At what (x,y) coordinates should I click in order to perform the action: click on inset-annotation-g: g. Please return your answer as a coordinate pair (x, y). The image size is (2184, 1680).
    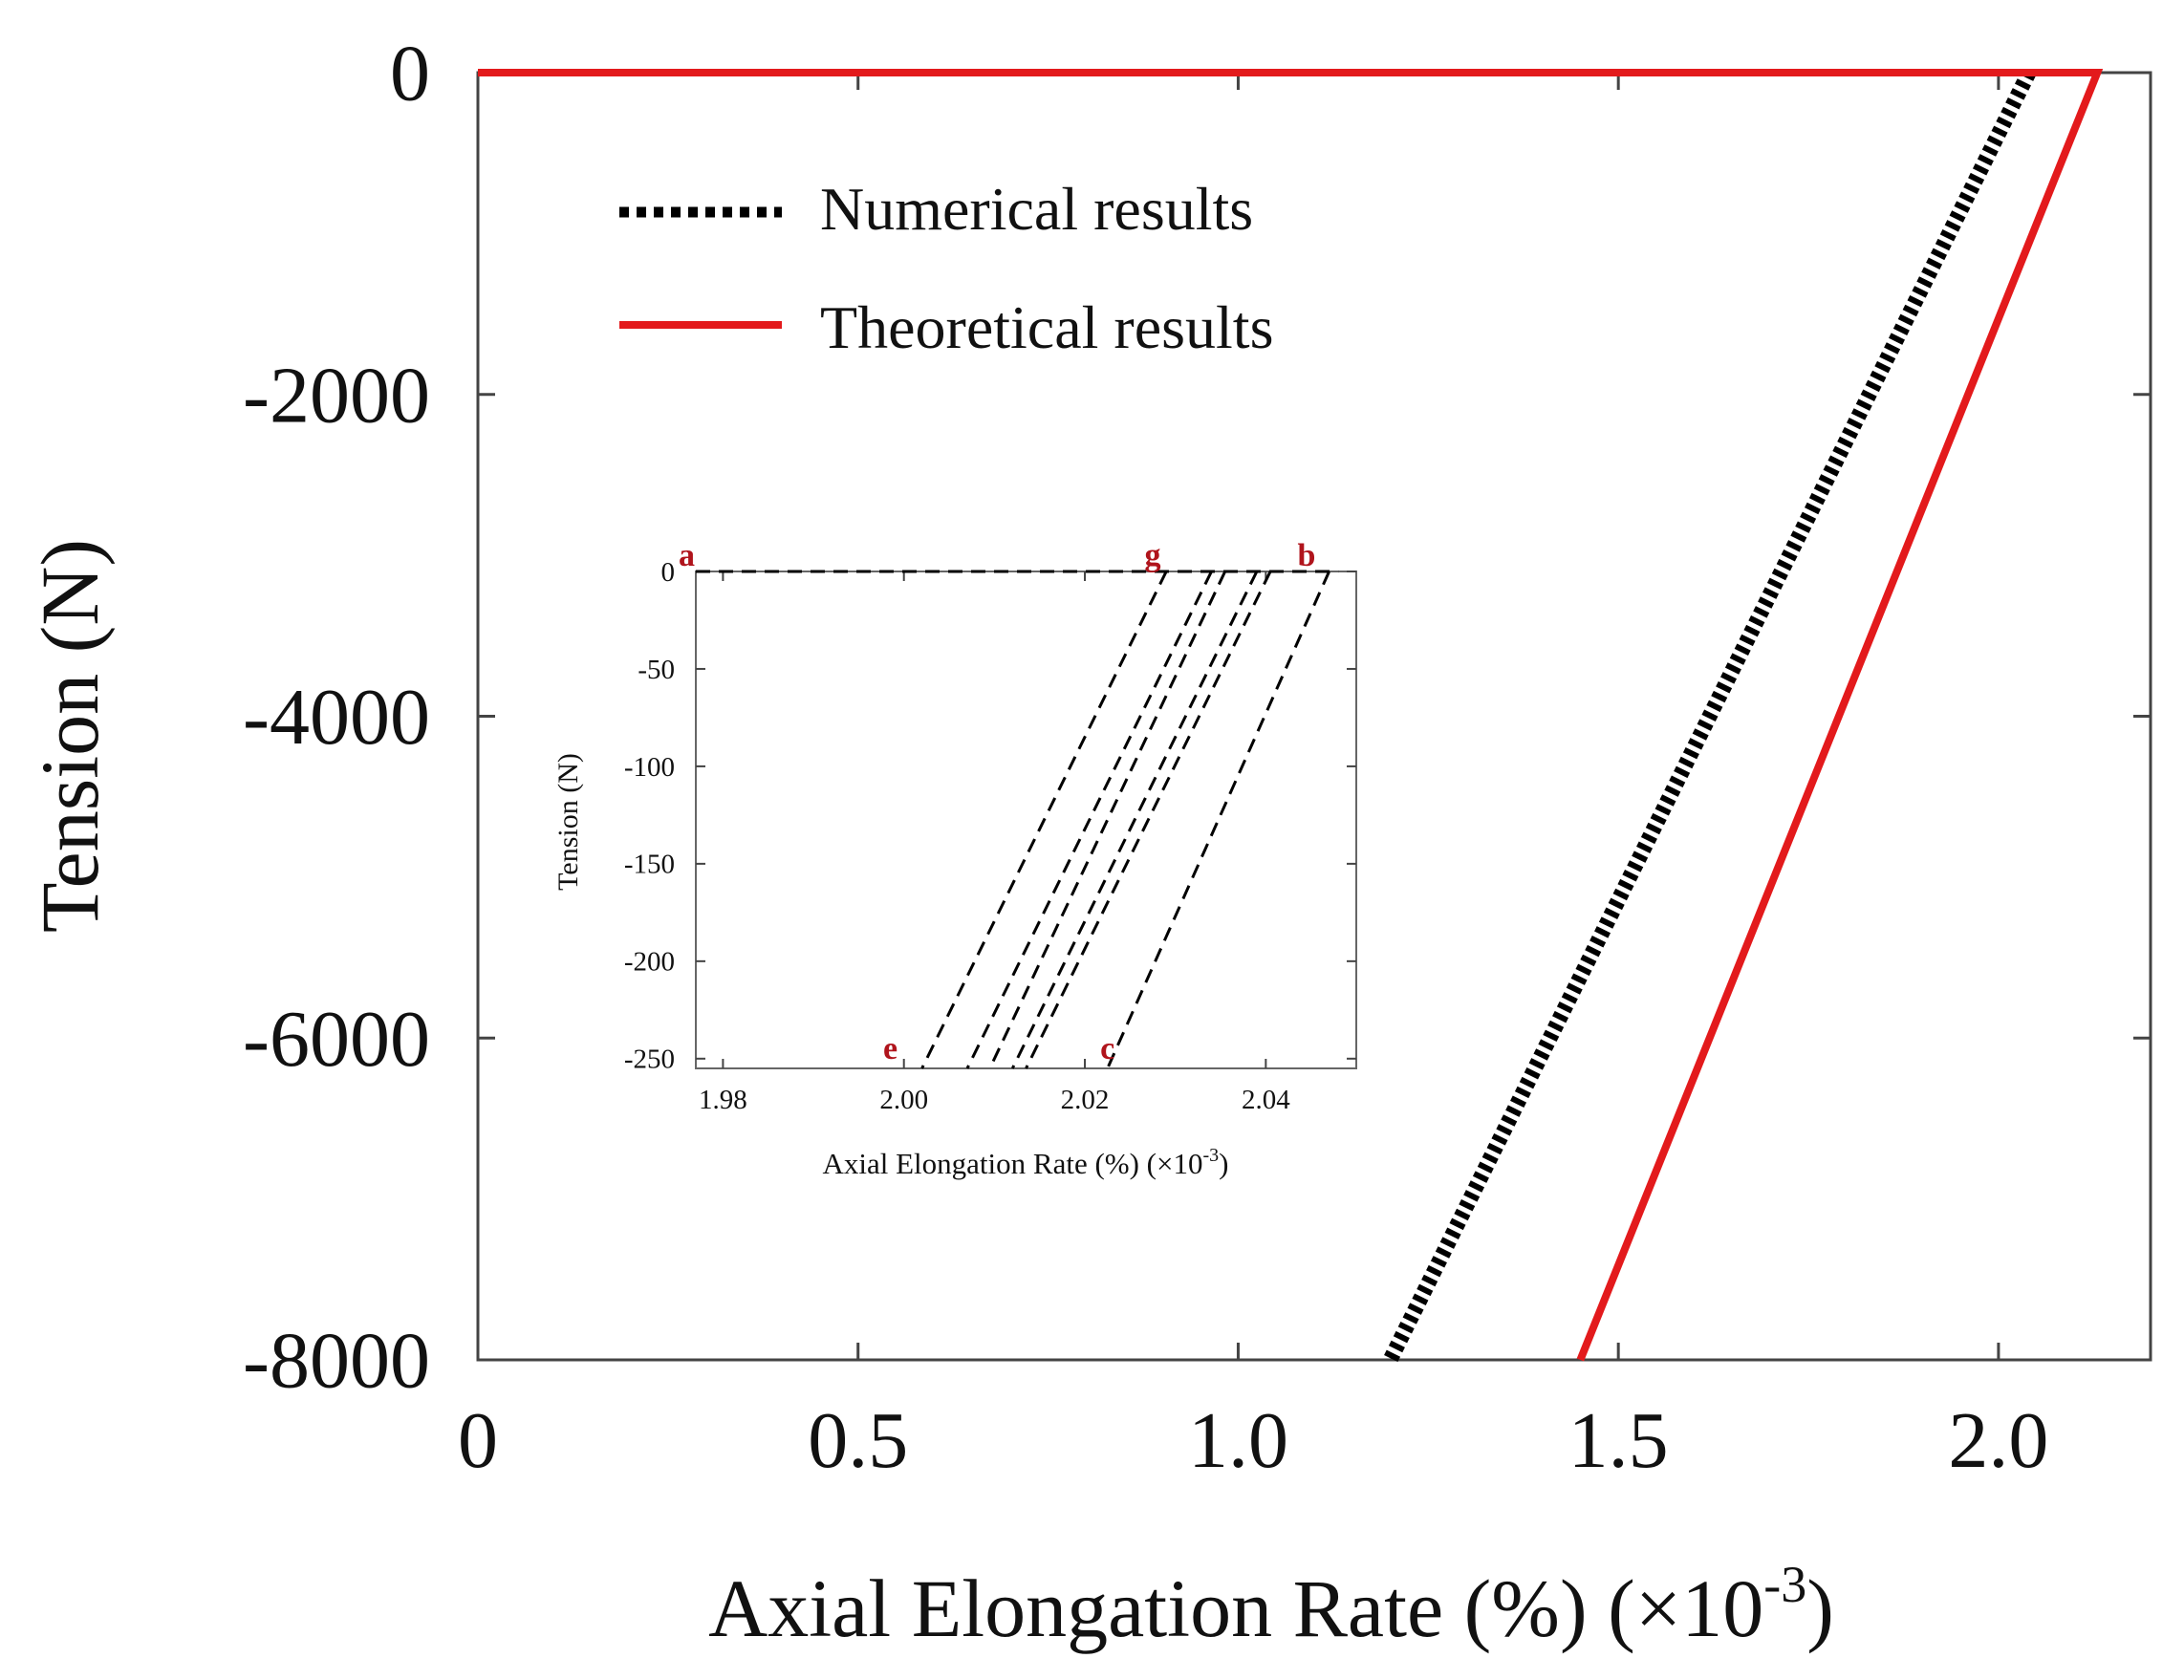
    Looking at the image, I should click on (1153, 556).